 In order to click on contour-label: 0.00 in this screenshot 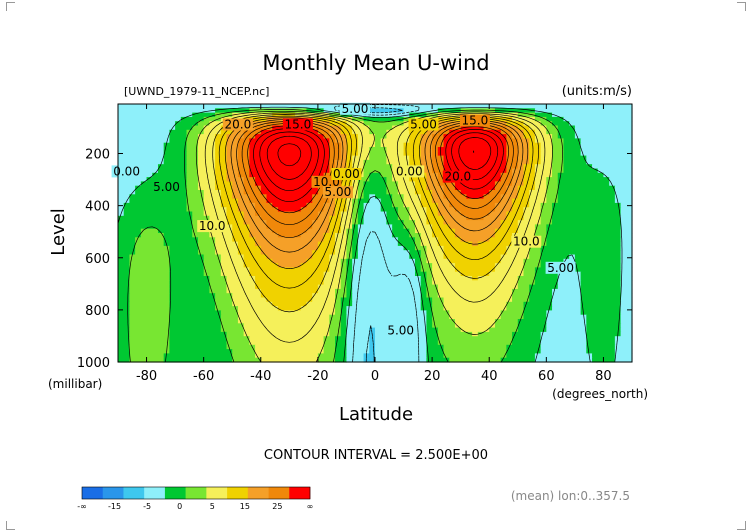, I will do `click(409, 171)`.